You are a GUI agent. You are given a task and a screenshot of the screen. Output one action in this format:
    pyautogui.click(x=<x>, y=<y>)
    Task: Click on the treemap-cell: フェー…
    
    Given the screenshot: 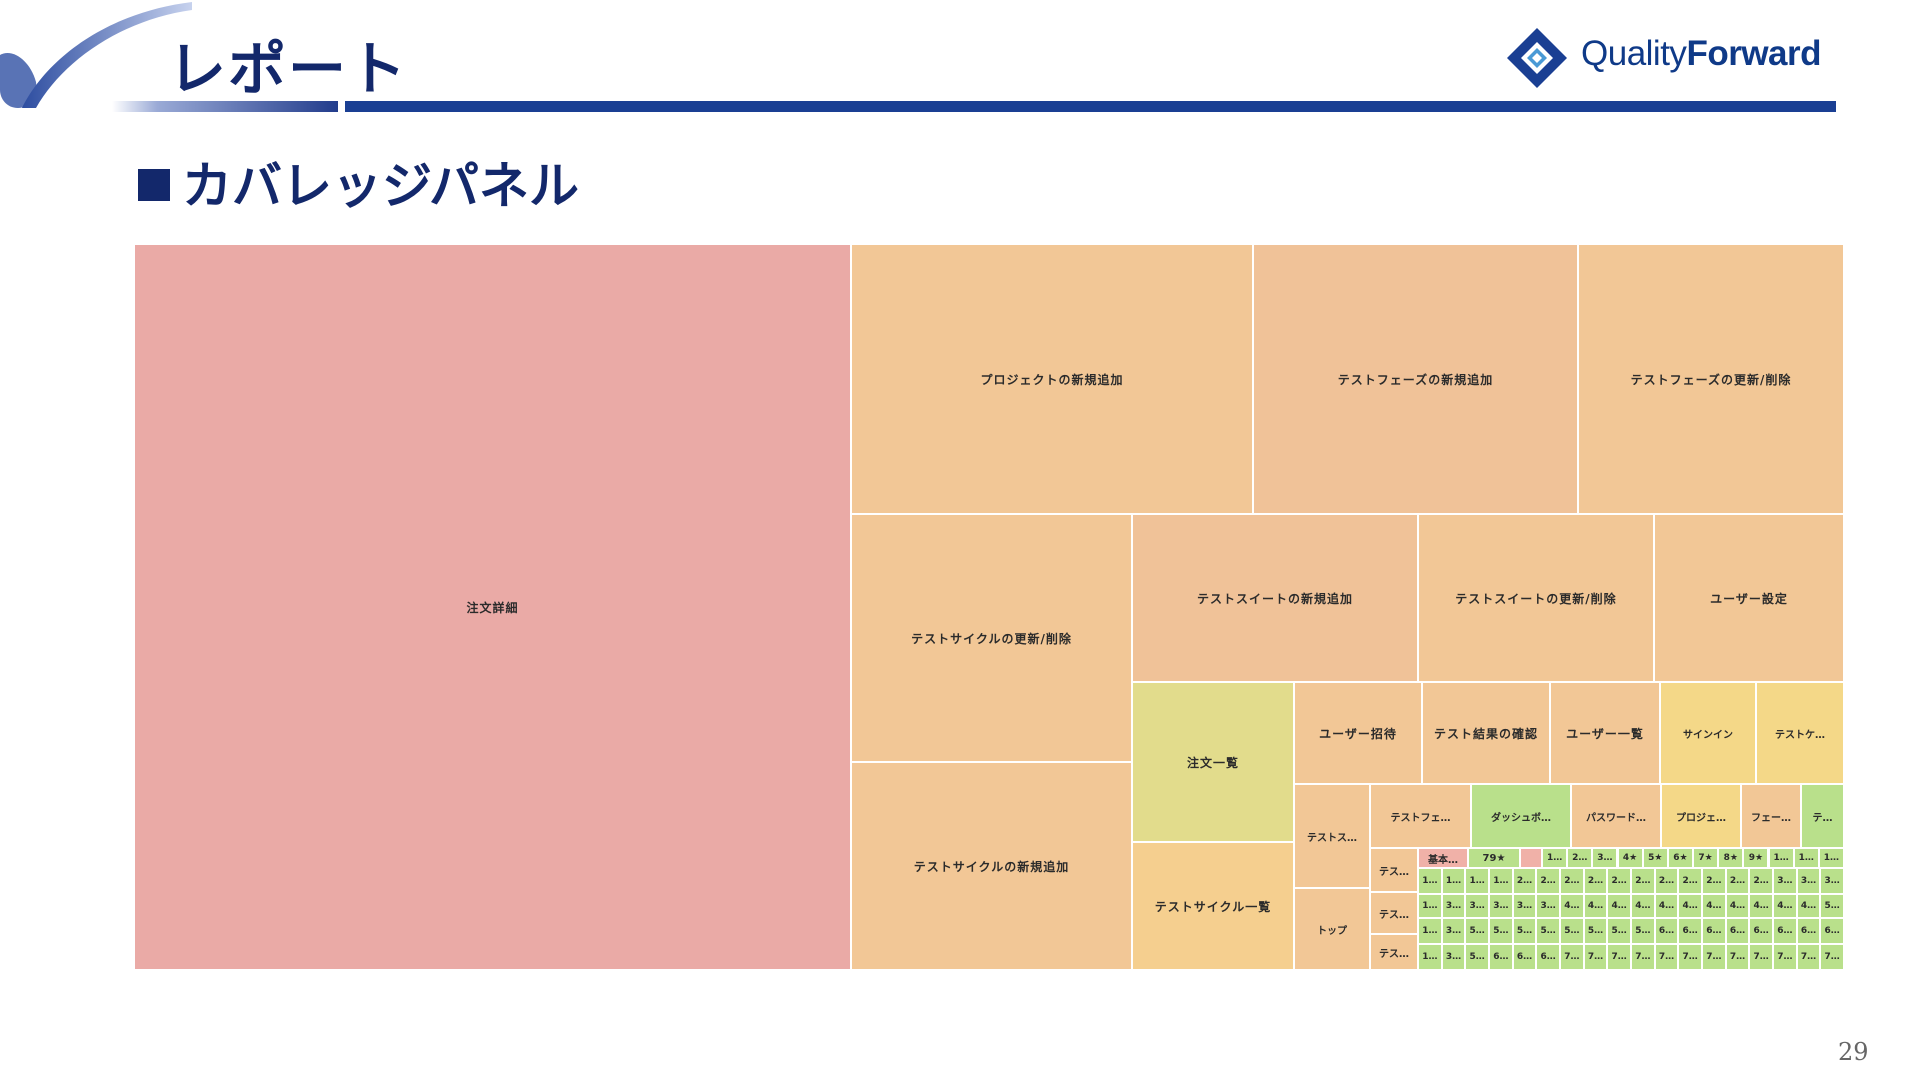 What is the action you would take?
    pyautogui.click(x=1771, y=816)
    